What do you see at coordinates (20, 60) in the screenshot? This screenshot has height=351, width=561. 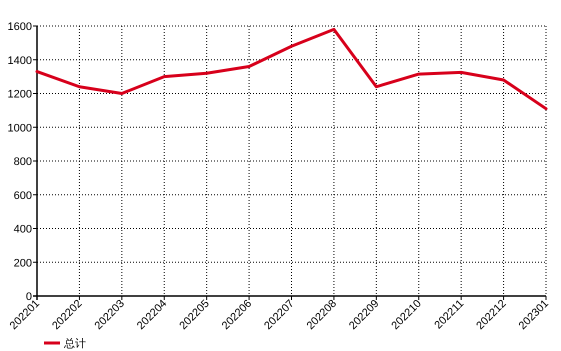 I see `y-tick-label: 1400` at bounding box center [20, 60].